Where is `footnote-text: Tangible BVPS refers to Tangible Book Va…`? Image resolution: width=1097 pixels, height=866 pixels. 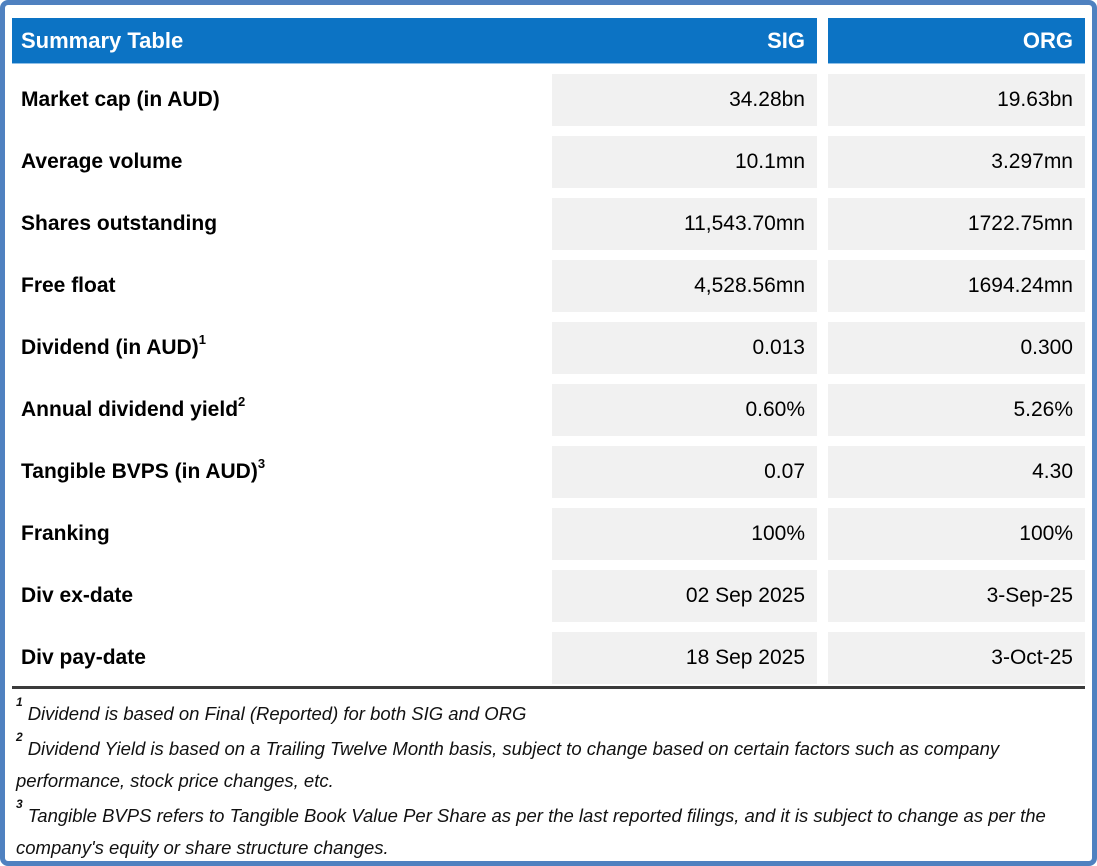 footnote-text: Tangible BVPS refers to Tangible Book Va… is located at coordinates (531, 831).